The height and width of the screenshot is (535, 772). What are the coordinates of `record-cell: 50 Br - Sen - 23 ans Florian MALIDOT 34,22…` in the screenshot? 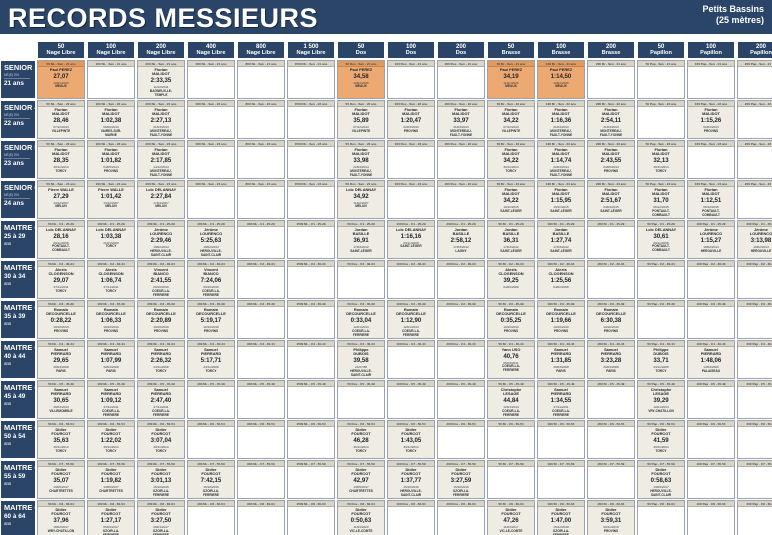 It's located at (511, 159).